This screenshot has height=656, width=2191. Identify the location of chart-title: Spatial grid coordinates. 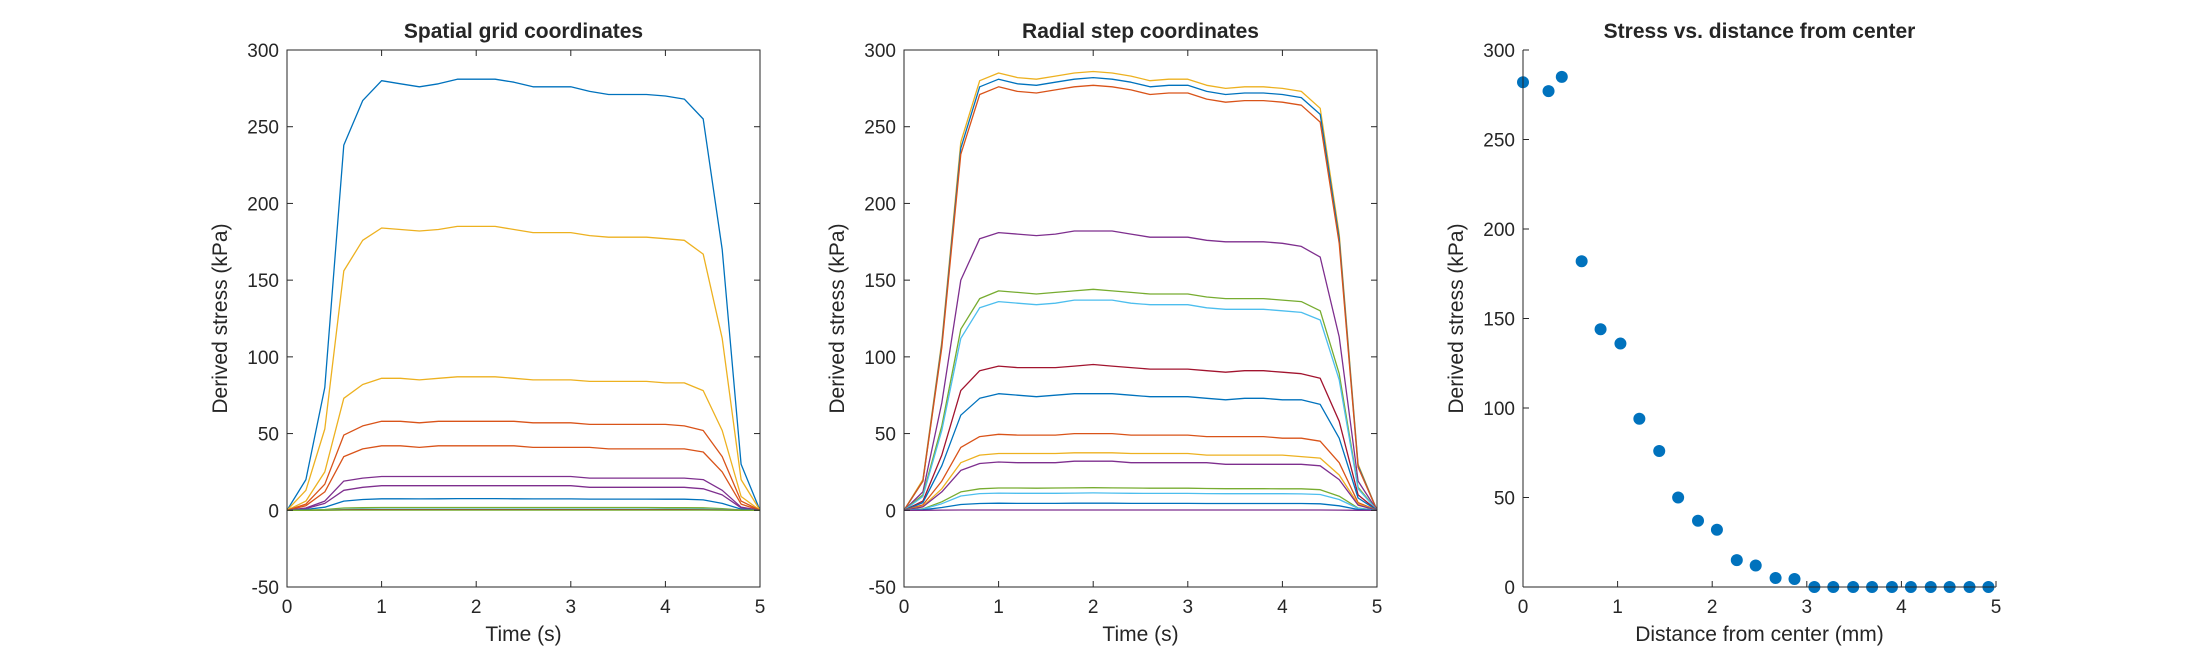
(523, 31).